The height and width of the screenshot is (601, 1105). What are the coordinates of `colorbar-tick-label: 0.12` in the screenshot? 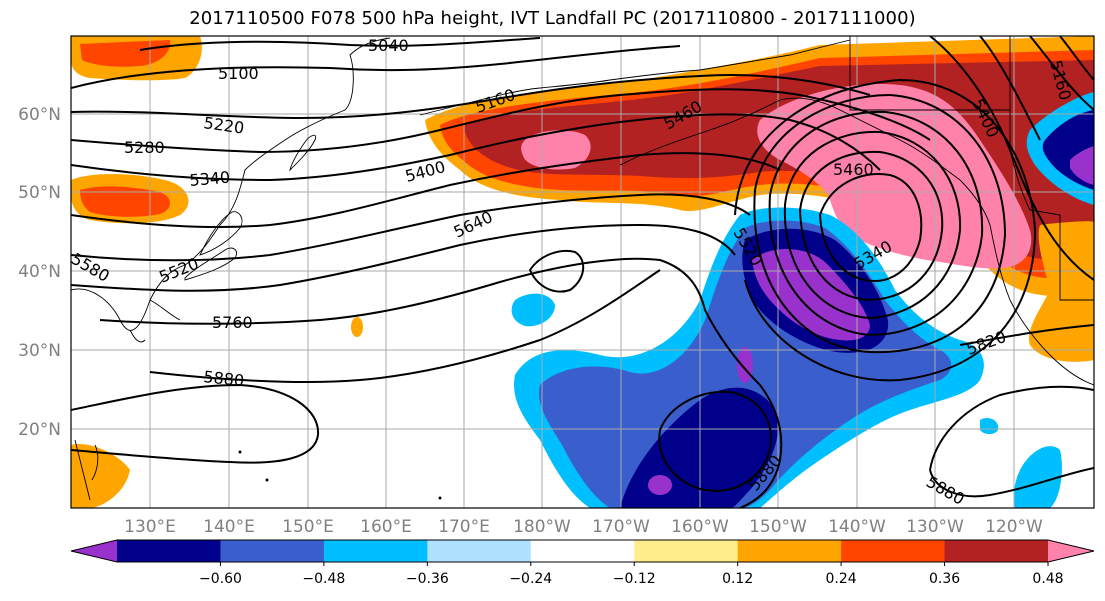 It's located at (737, 579).